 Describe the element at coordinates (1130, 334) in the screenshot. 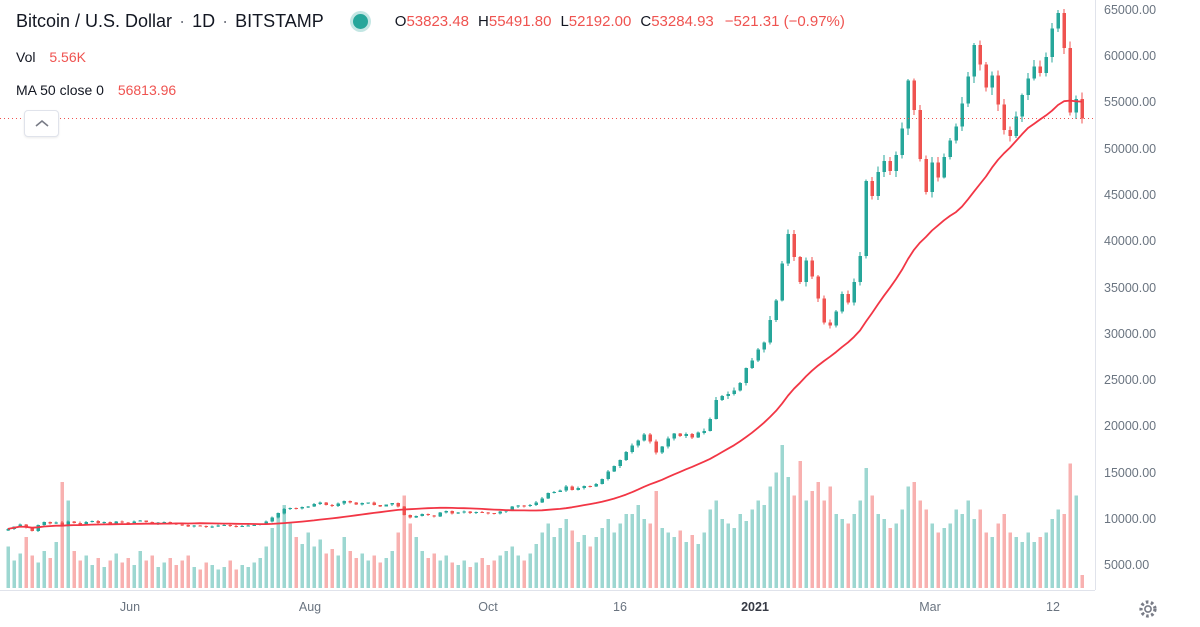

I see `price-axis-label: 30000.00` at that location.